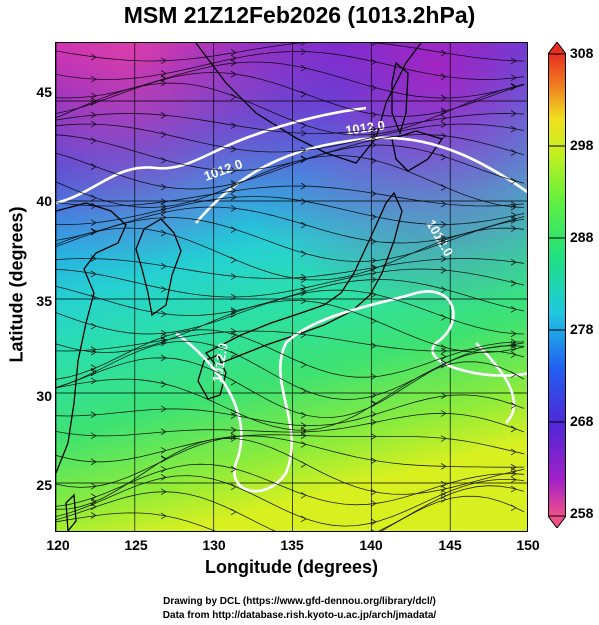 The height and width of the screenshot is (625, 599). Describe the element at coordinates (214, 545) in the screenshot. I see `x-tick-label: 130` at that location.